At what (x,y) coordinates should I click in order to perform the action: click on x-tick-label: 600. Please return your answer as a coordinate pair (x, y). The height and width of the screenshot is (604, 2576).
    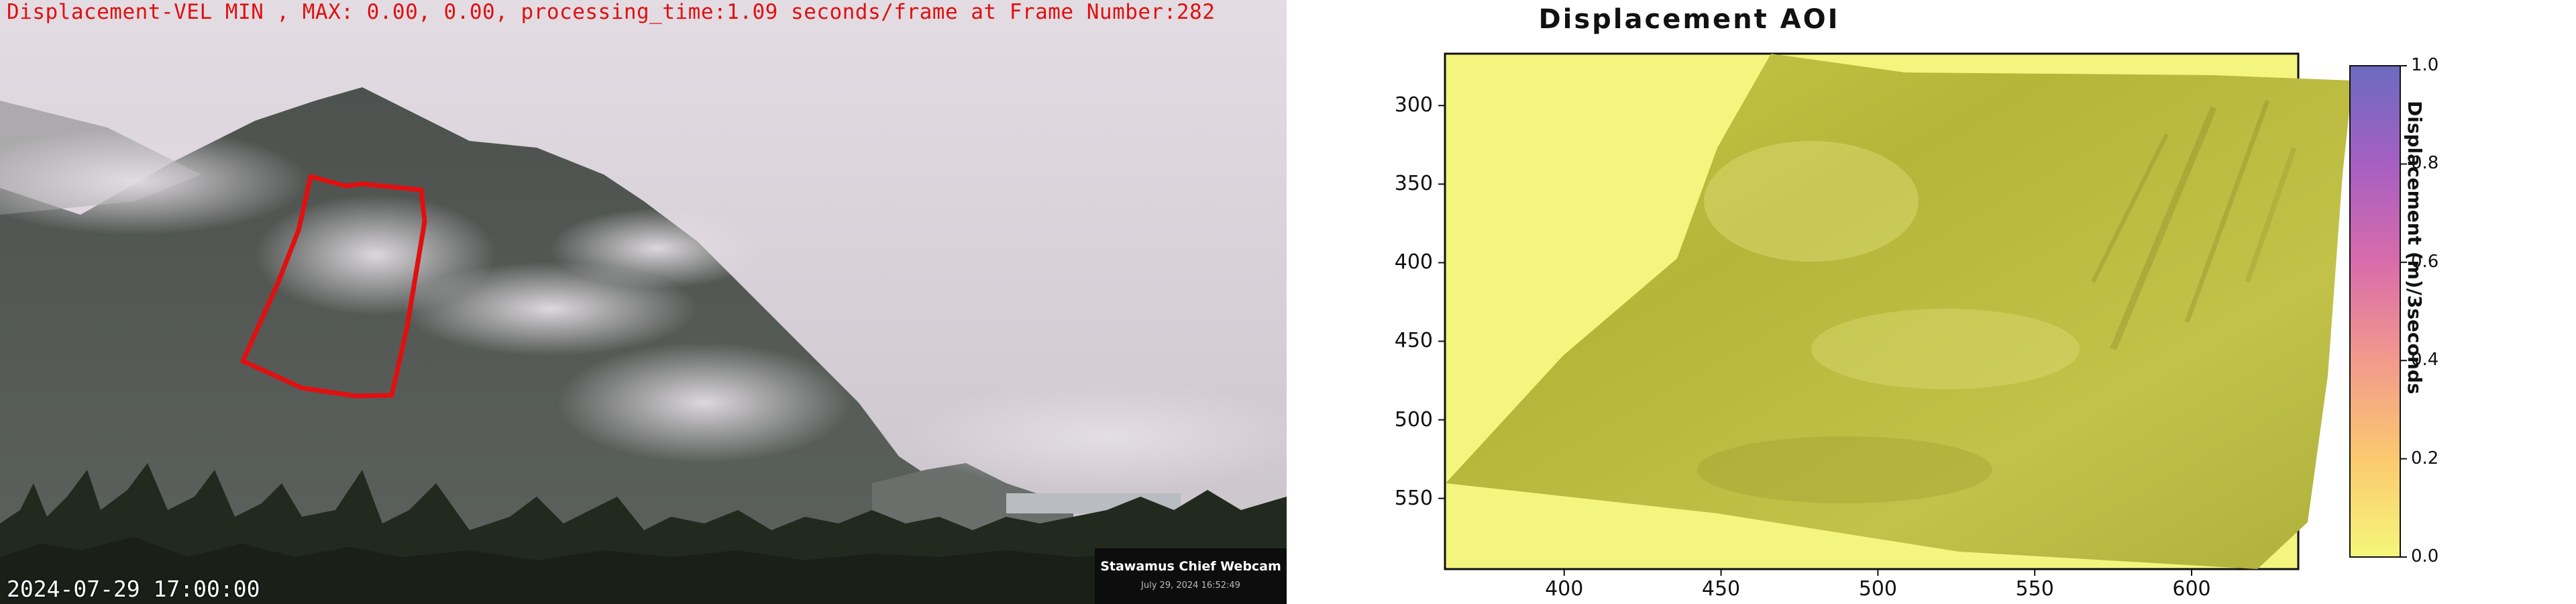
    Looking at the image, I should click on (2191, 589).